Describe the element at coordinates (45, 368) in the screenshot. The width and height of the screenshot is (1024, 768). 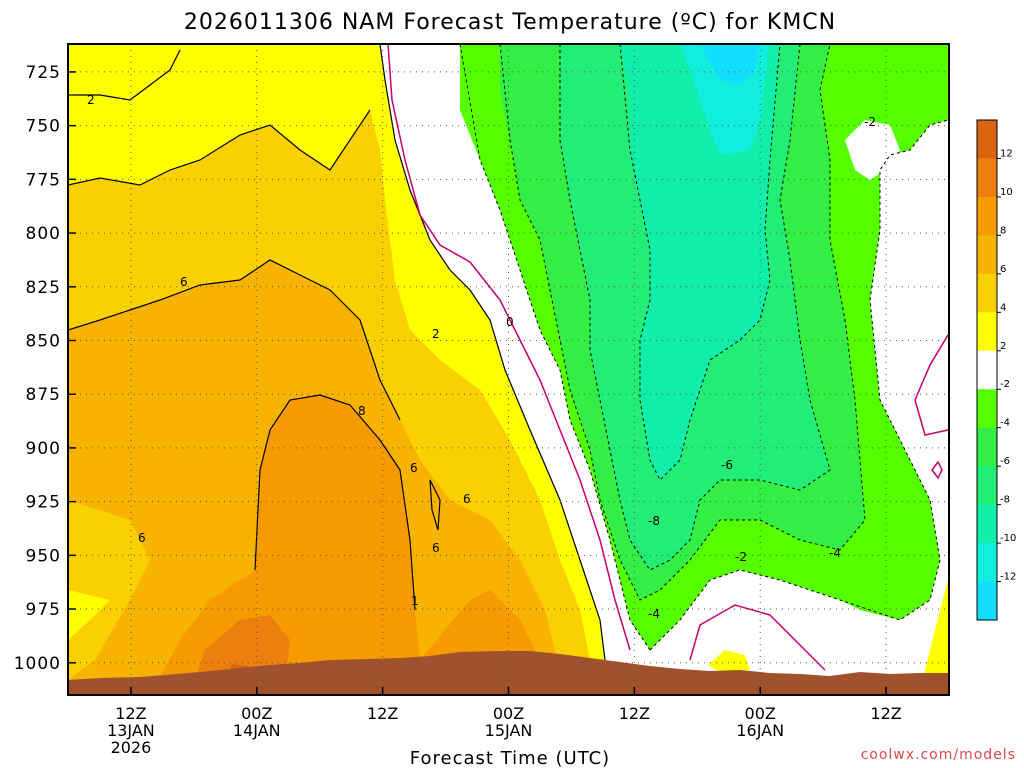
I see `y-axis: 725 750 775 800 825 850 875 900 925 950 975 1000` at that location.